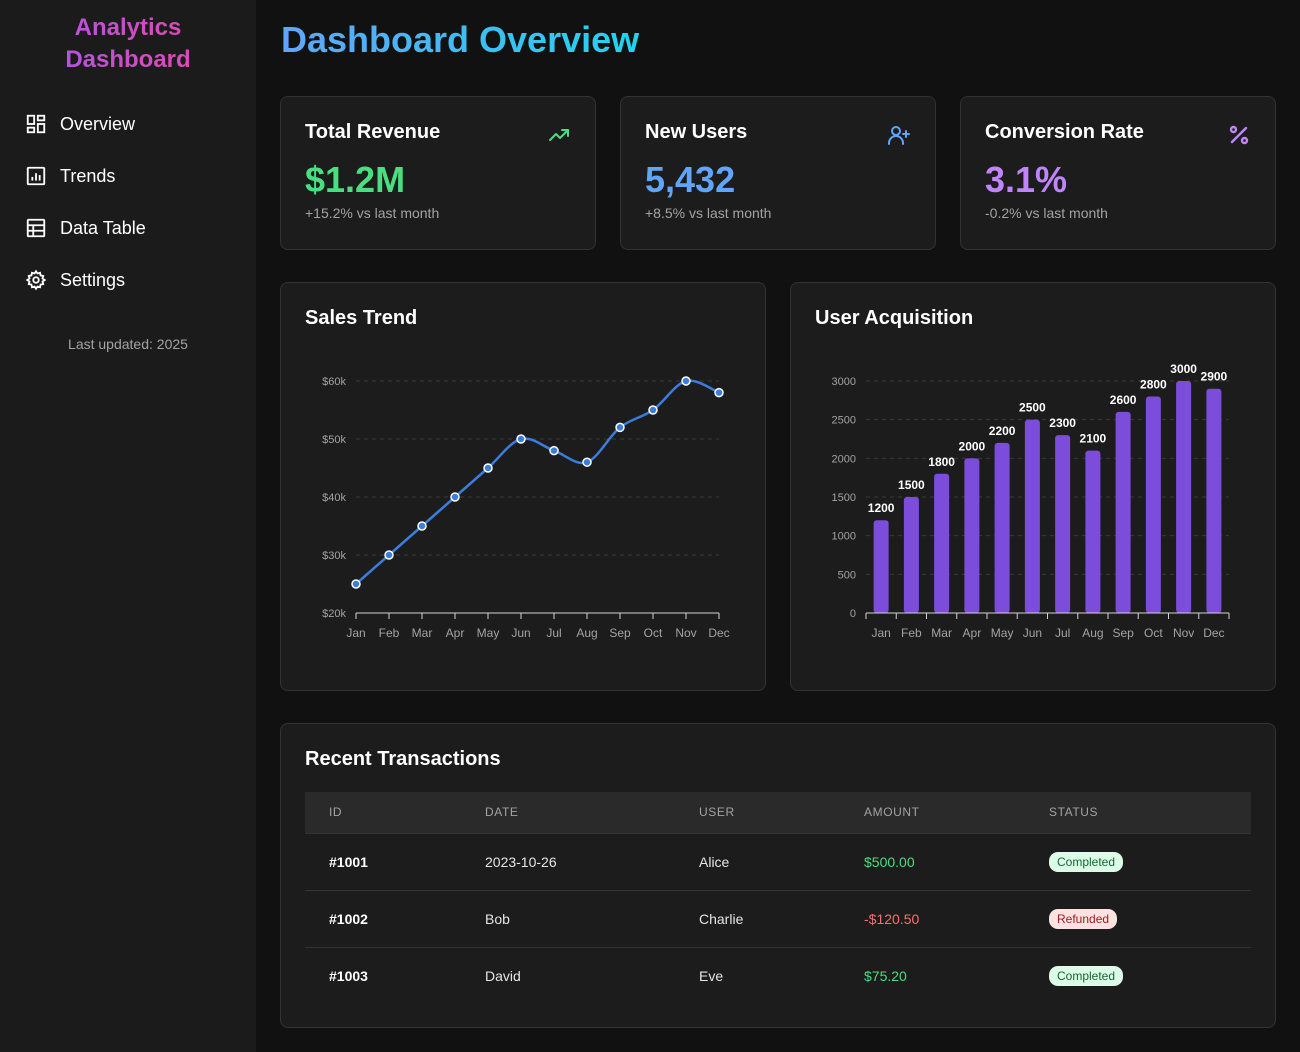 Image resolution: width=1300 pixels, height=1052 pixels. I want to click on status-badge: Refunded, so click(1083, 918).